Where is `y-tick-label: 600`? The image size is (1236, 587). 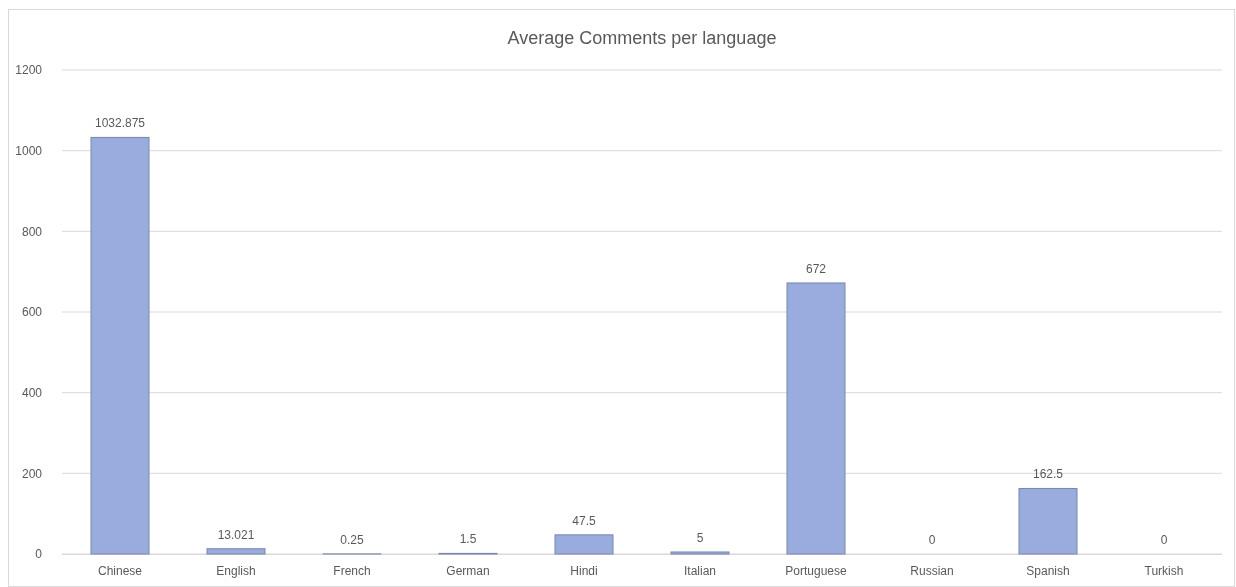 y-tick-label: 600 is located at coordinates (32, 312).